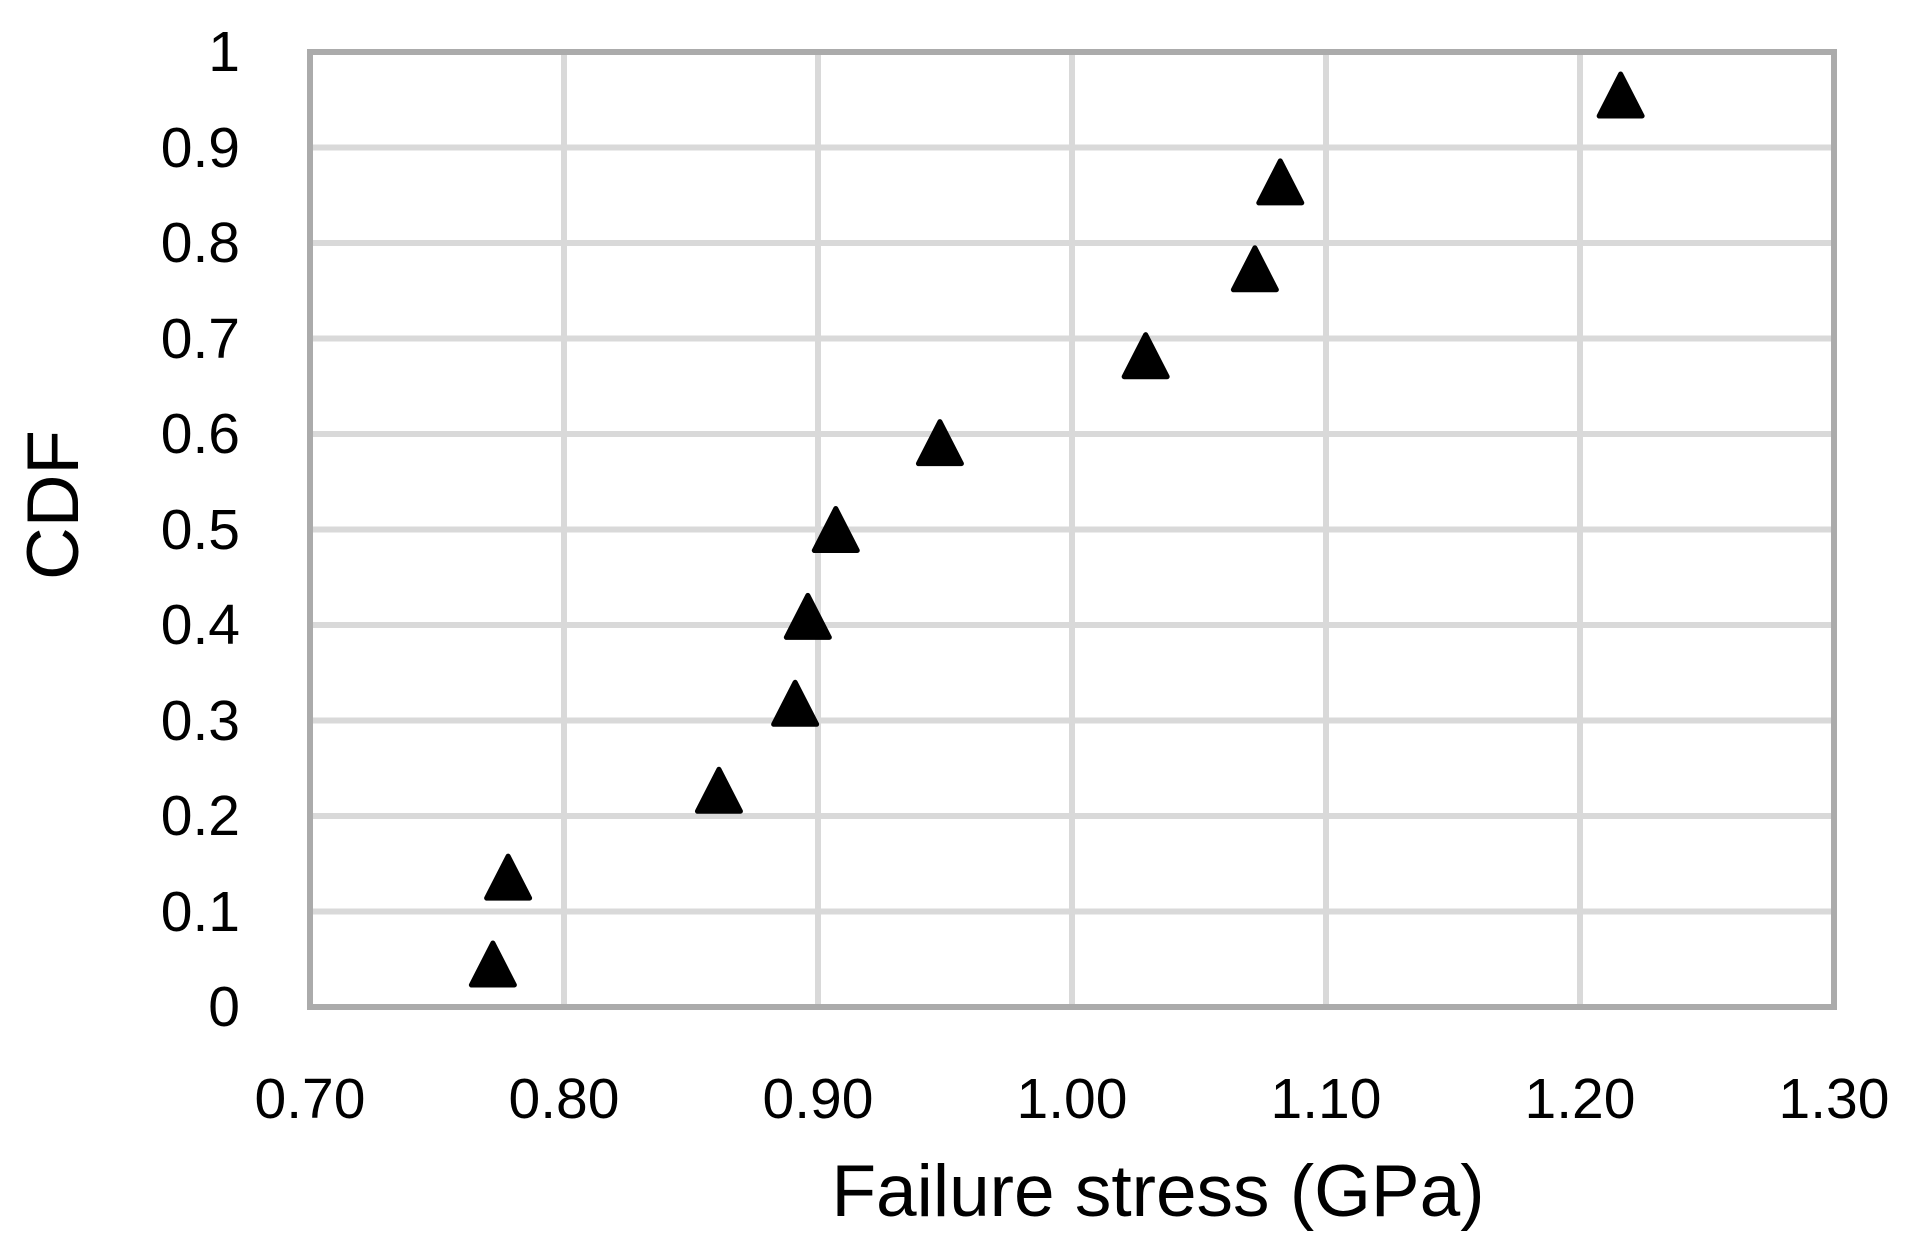 The image size is (1910, 1259). What do you see at coordinates (200, 338) in the screenshot?
I see `y-axis-tick-label: 0.7` at bounding box center [200, 338].